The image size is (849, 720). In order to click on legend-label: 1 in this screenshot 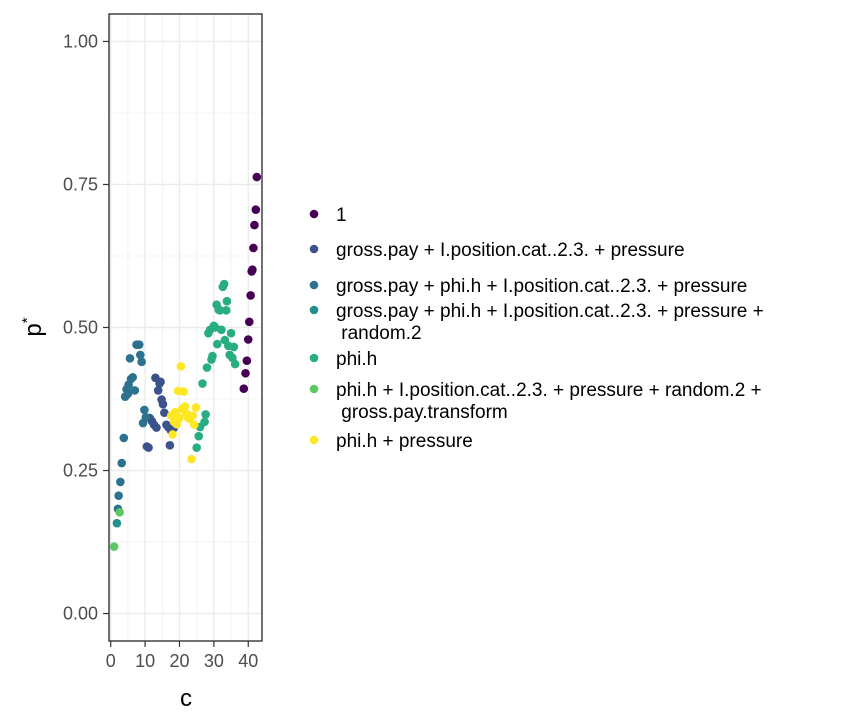, I will do `click(341, 215)`.